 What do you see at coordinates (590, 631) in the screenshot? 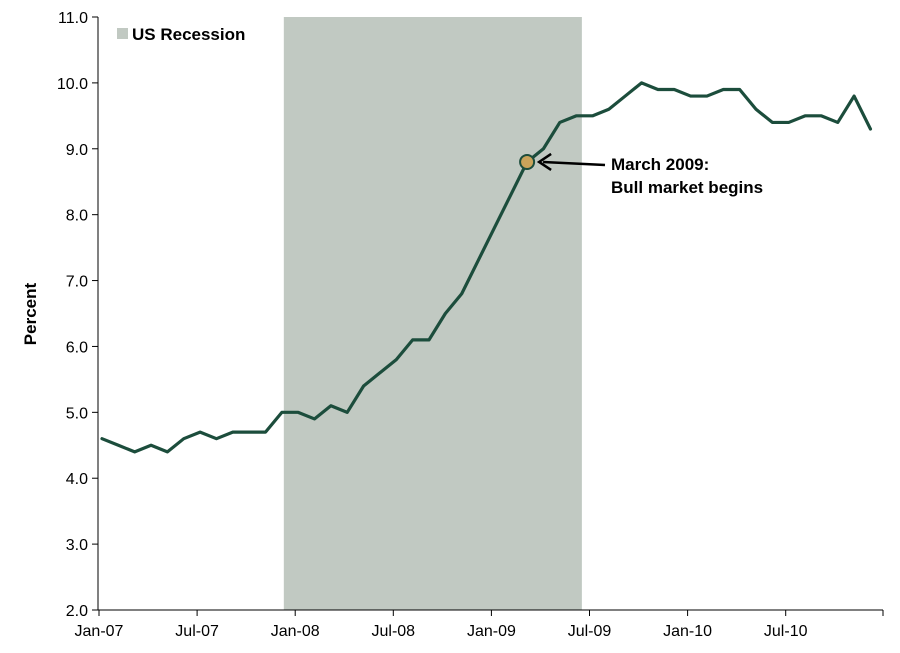
I see `x-tick-label: Jul-09` at bounding box center [590, 631].